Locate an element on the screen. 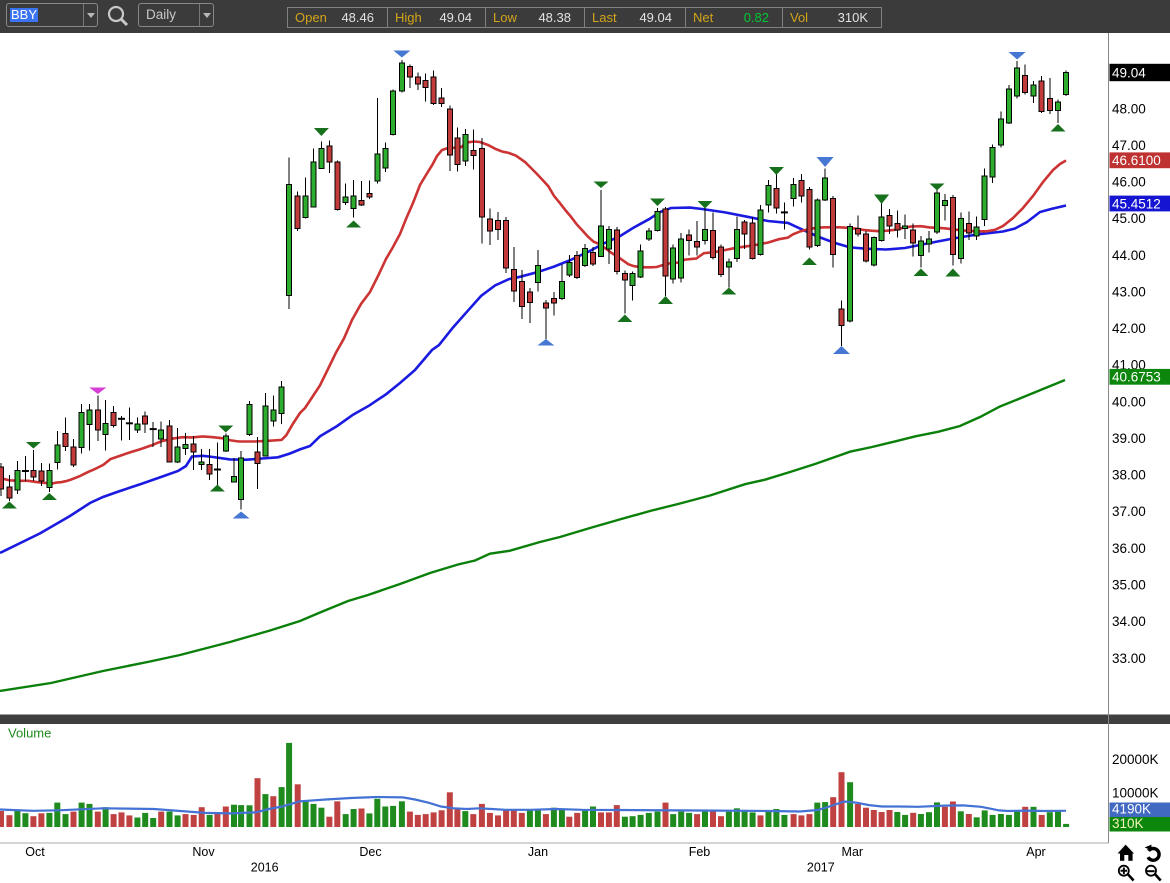 The width and height of the screenshot is (1170, 883). svg-text: 34.00 is located at coordinates (1129, 621).